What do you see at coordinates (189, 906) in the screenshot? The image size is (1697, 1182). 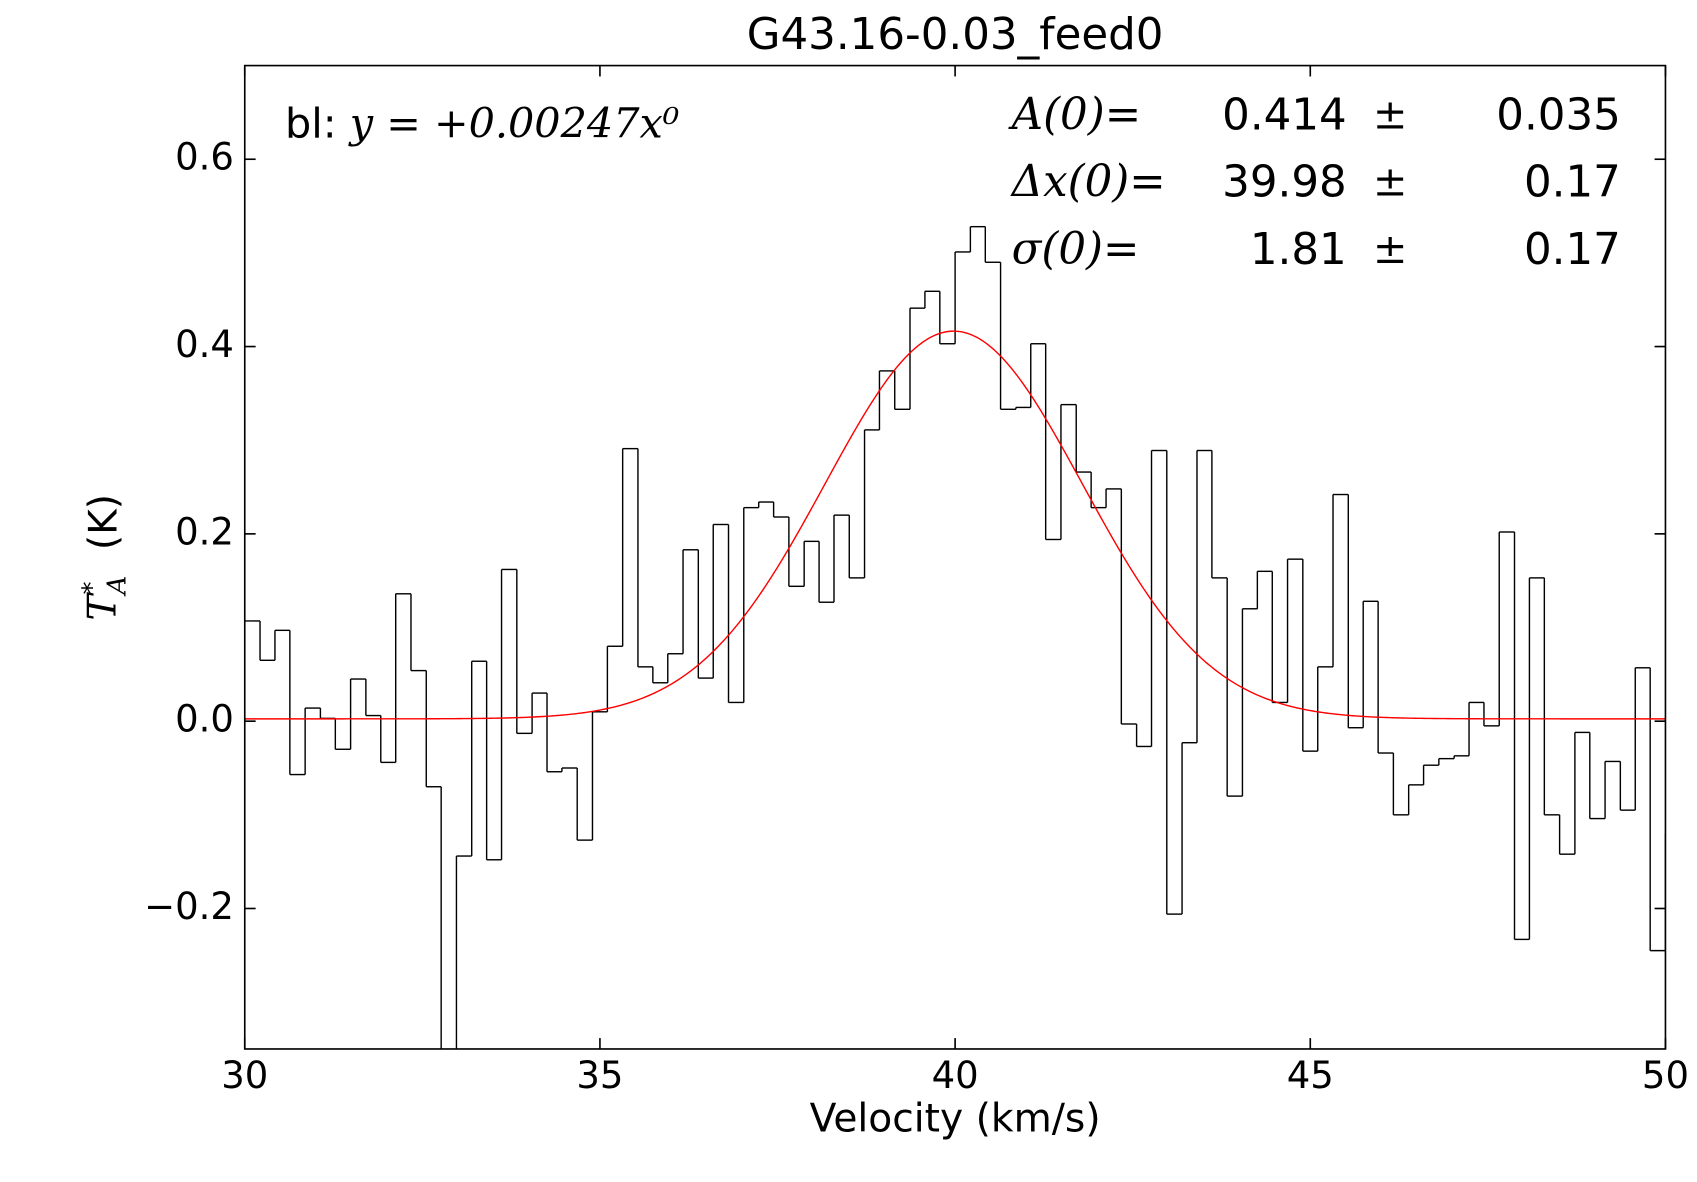 I see `y-tick-label: −0.2` at bounding box center [189, 906].